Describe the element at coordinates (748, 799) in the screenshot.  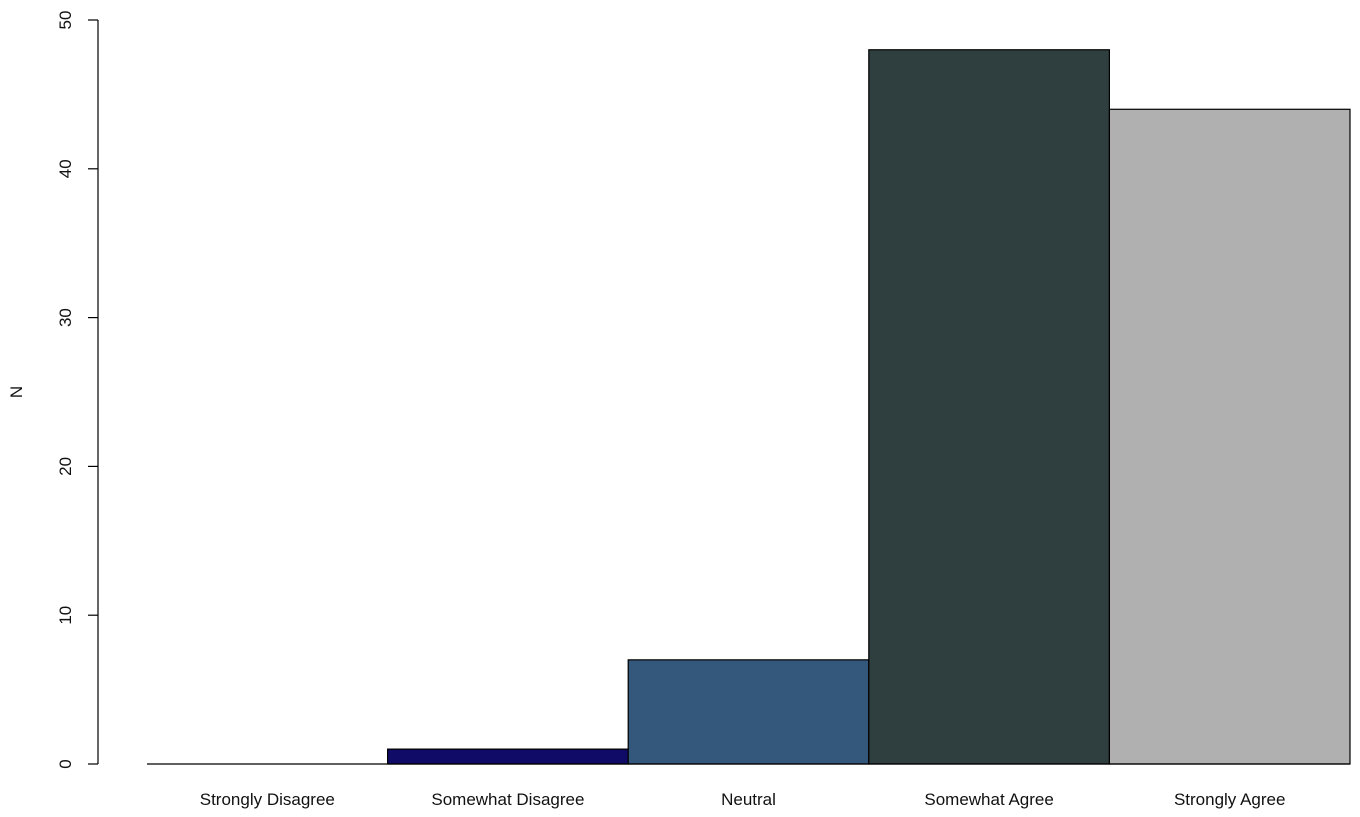
I see `x-tick-label: Neutral` at that location.